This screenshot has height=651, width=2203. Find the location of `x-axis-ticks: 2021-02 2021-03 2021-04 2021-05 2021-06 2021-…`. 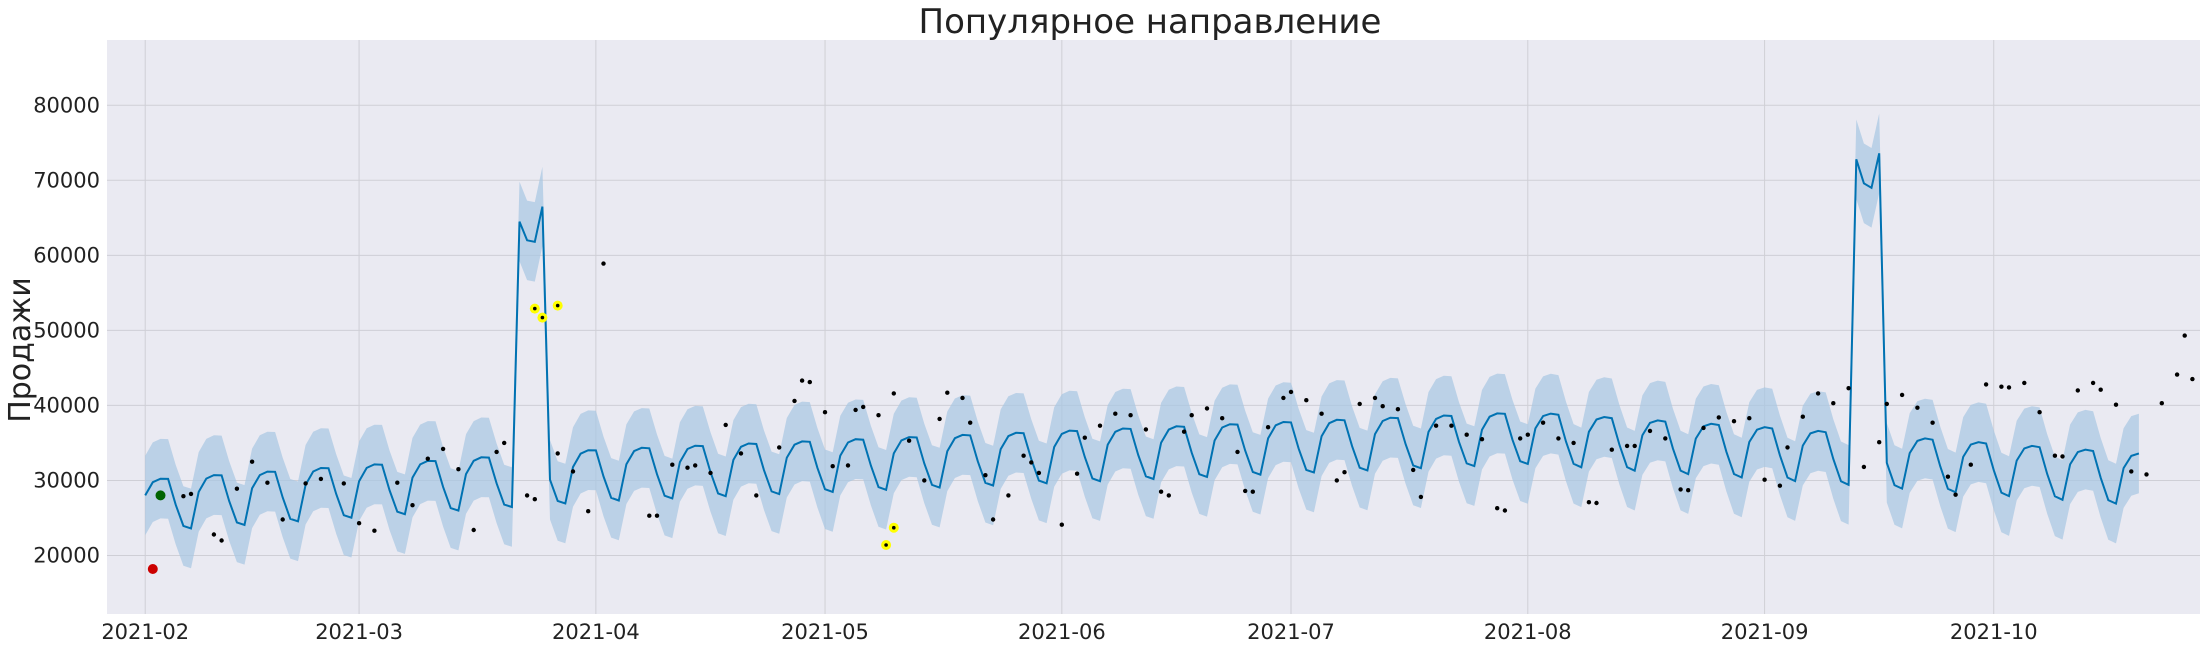

x-axis-ticks: 2021-02 2021-03 2021-04 2021-05 2021-06 2021-… is located at coordinates (1069, 632).